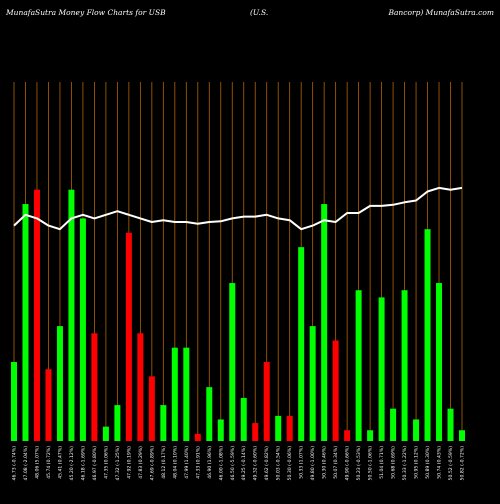 This screenshot has width=500, height=504. What do you see at coordinates (152, 463) in the screenshot?
I see `x-tick-label: 47.69 (-0.89%)` at bounding box center [152, 463].